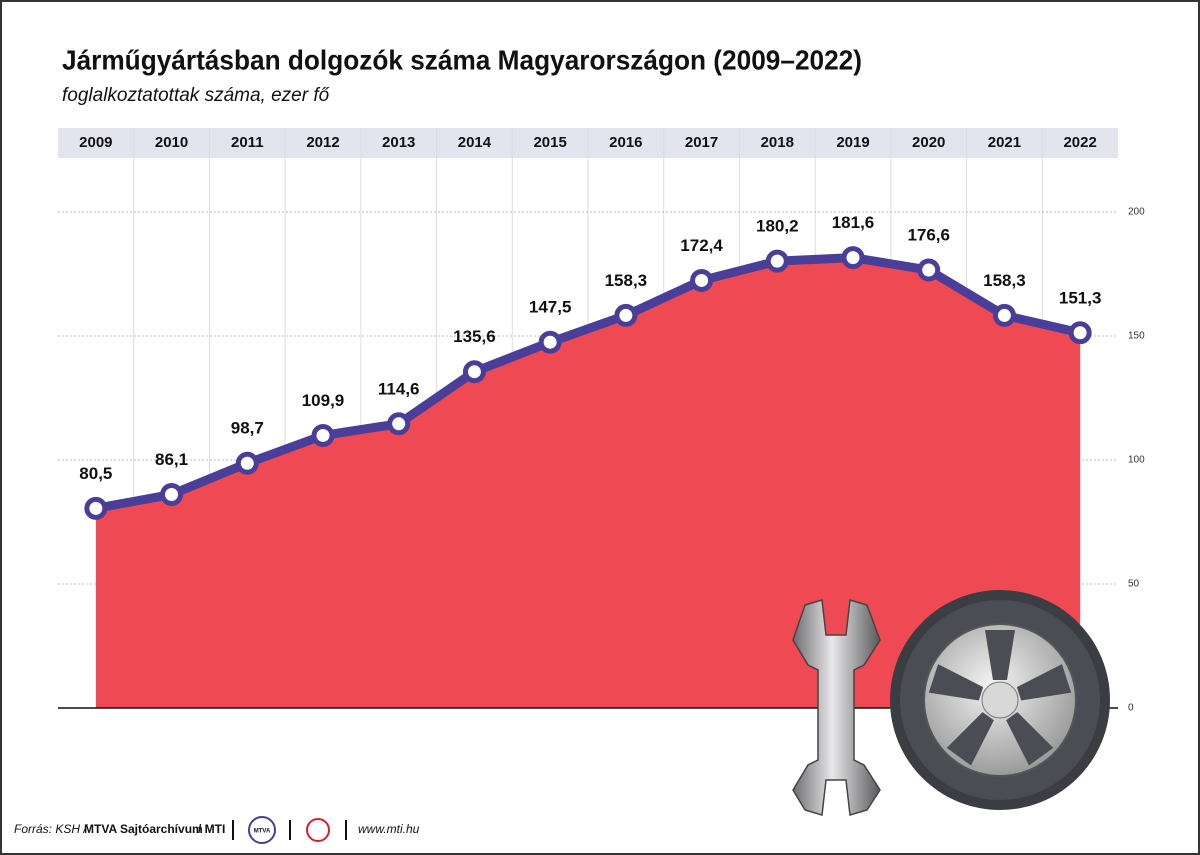  I want to click on value-label: 172,4, so click(701, 245).